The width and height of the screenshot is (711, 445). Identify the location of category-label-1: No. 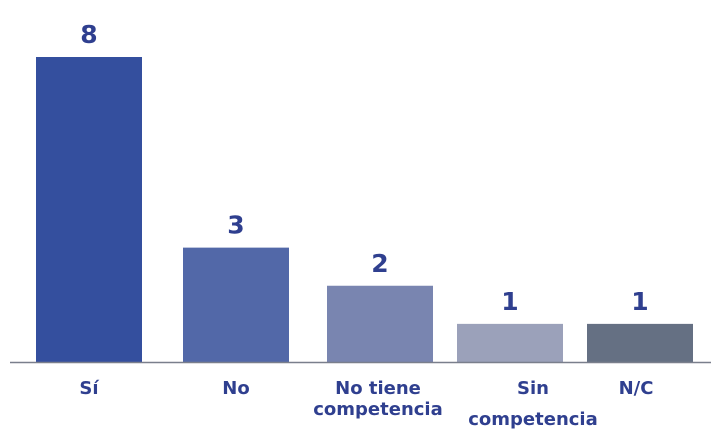
(235, 388).